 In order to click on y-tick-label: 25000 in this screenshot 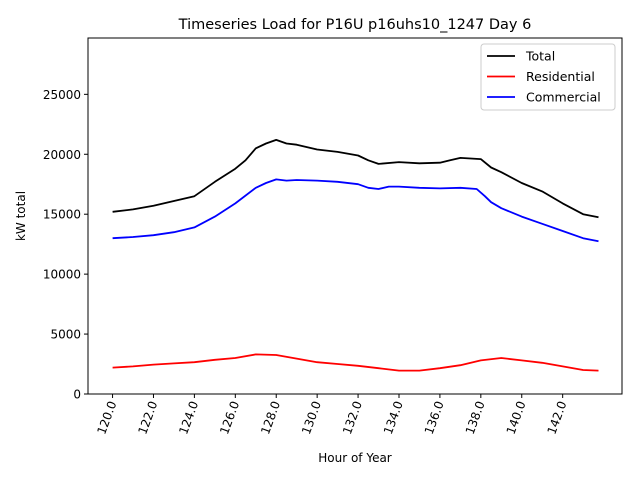, I will do `click(62, 95)`.